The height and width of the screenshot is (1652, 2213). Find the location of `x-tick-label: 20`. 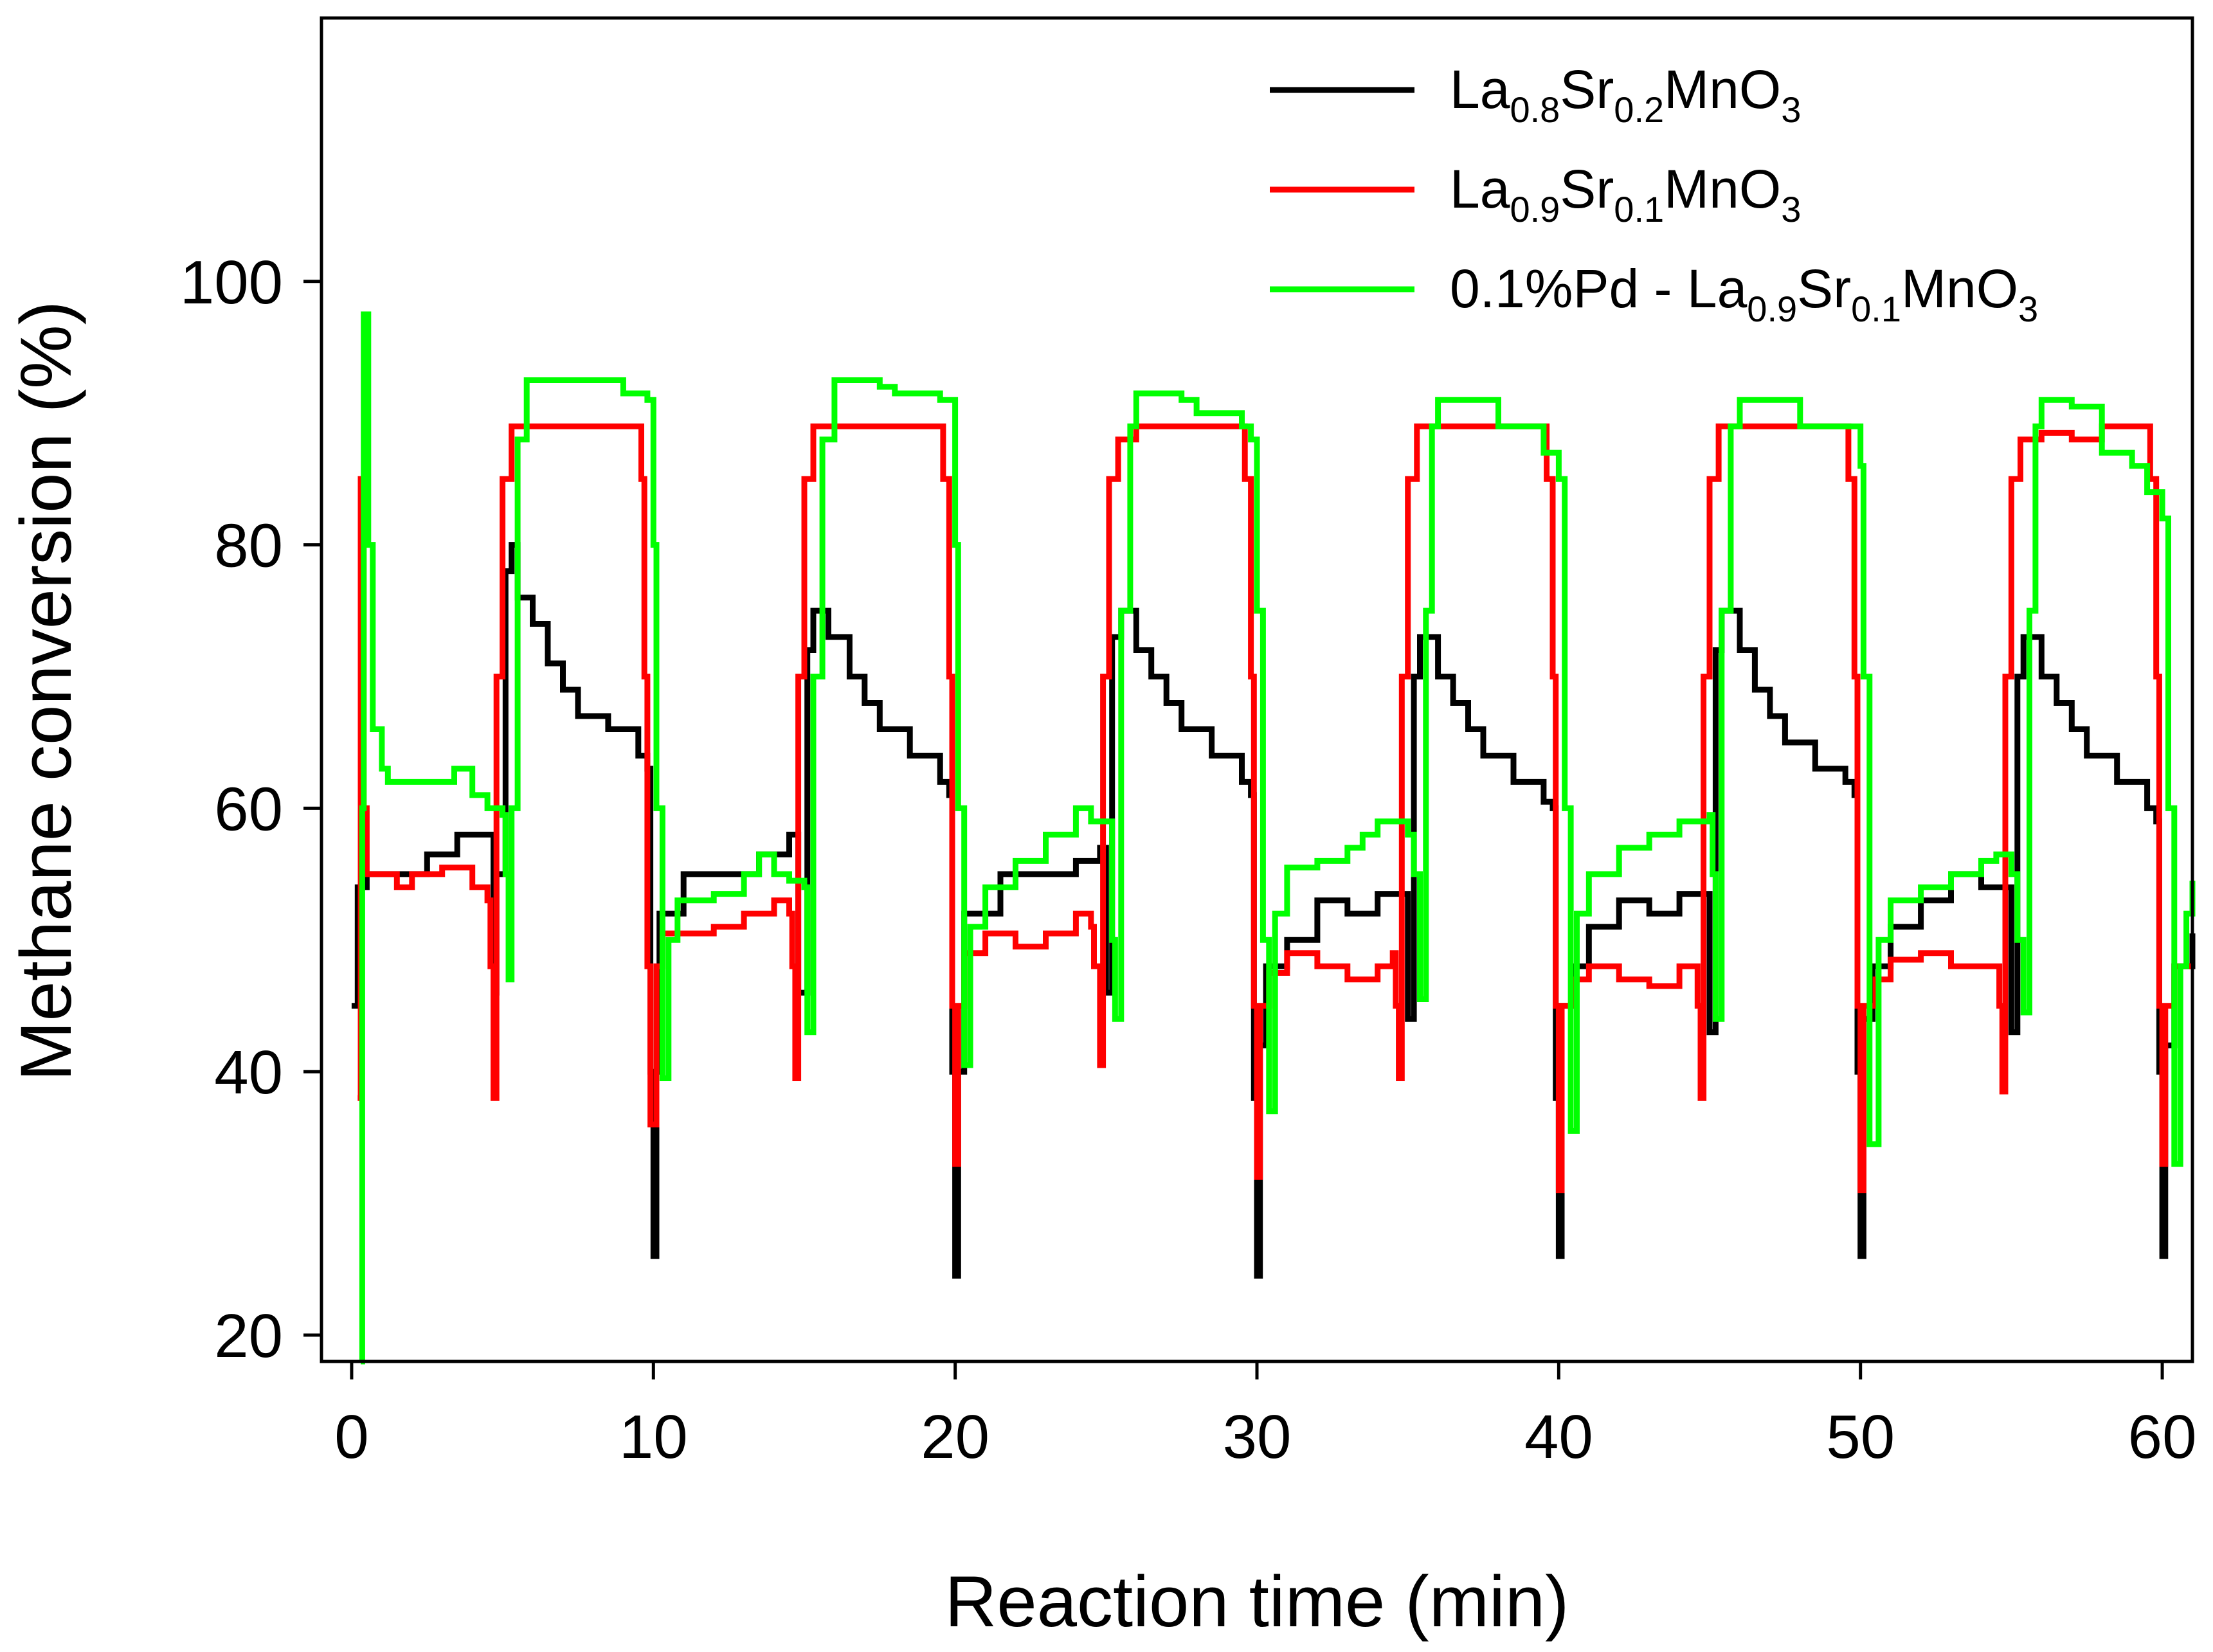

x-tick-label: 20 is located at coordinates (955, 1437).